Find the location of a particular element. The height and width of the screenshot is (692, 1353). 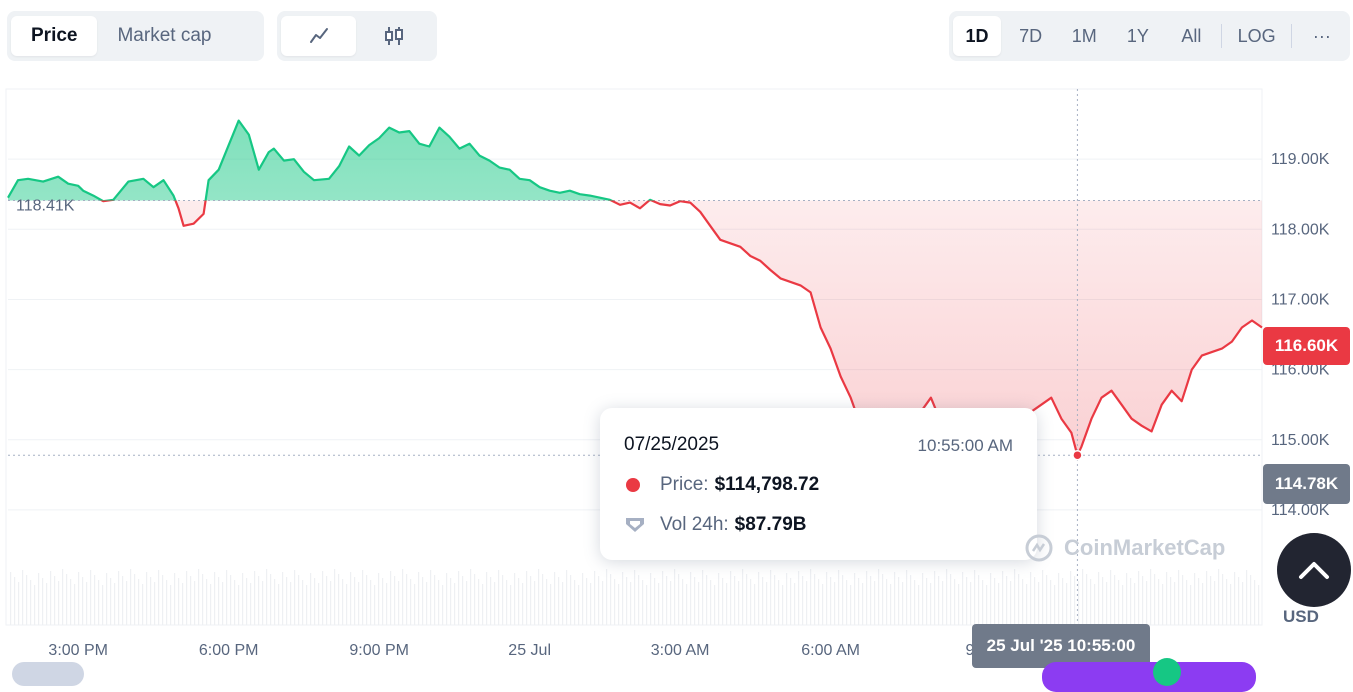

range-1y: 1Y is located at coordinates (1137, 35).